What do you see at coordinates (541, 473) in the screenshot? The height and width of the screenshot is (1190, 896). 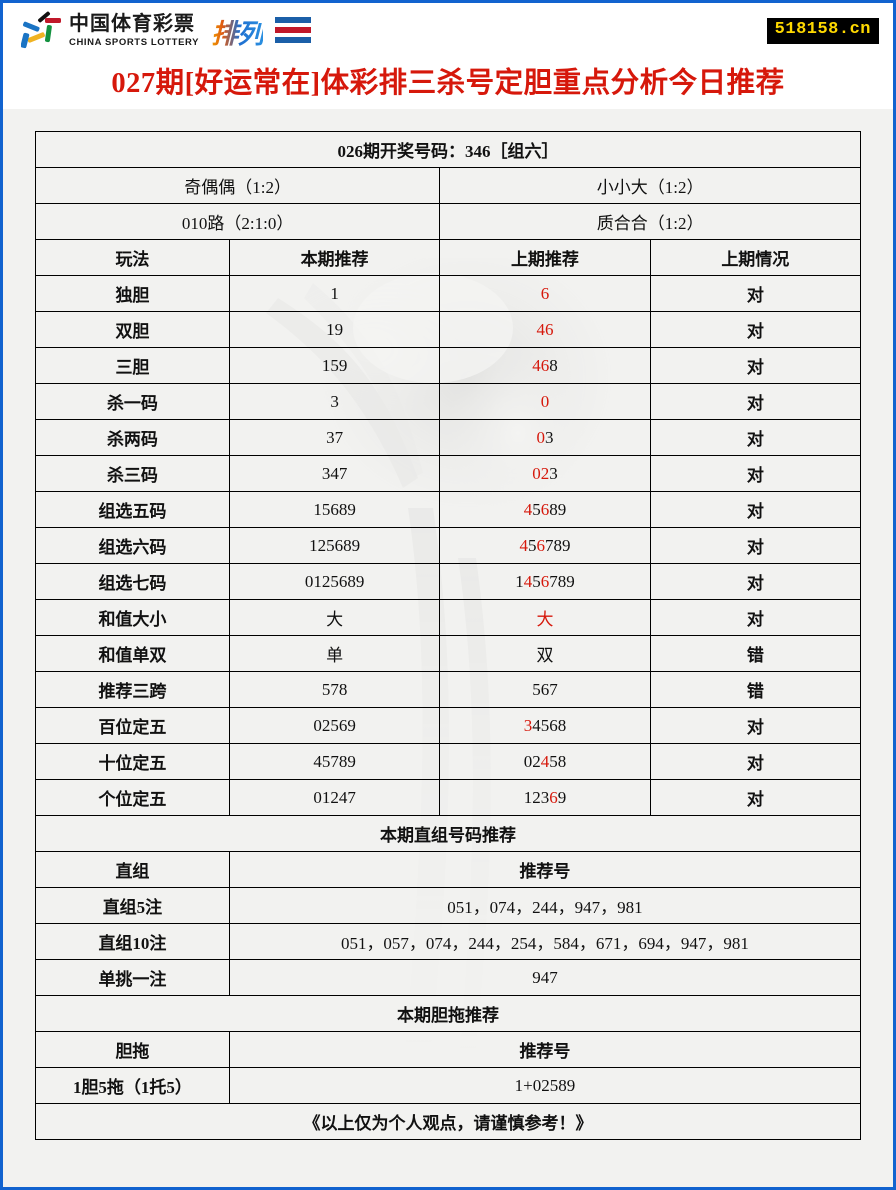 I see `number-segment: 02` at bounding box center [541, 473].